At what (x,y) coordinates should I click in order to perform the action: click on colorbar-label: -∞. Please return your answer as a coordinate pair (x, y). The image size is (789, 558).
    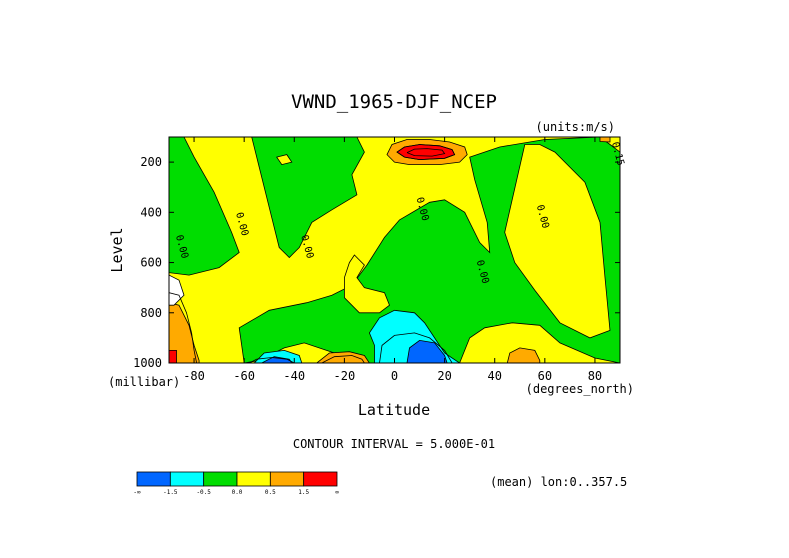
    Looking at the image, I should click on (137, 492).